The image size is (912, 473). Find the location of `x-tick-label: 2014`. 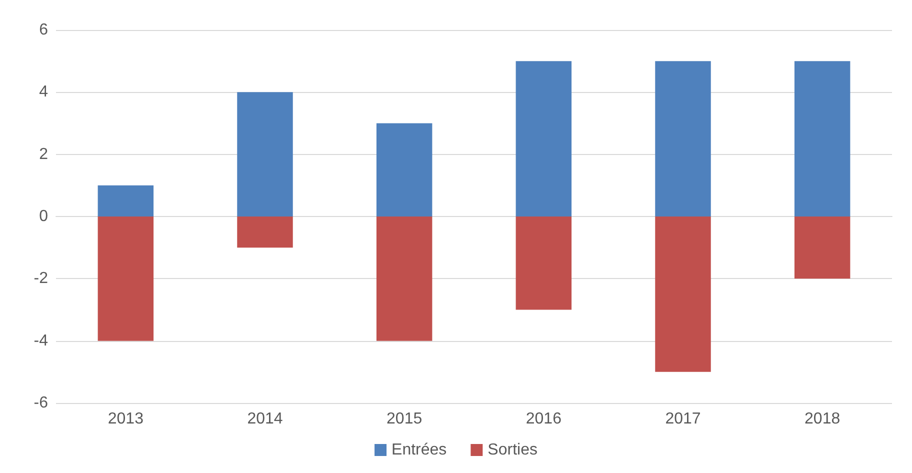

x-tick-label: 2014 is located at coordinates (265, 419).